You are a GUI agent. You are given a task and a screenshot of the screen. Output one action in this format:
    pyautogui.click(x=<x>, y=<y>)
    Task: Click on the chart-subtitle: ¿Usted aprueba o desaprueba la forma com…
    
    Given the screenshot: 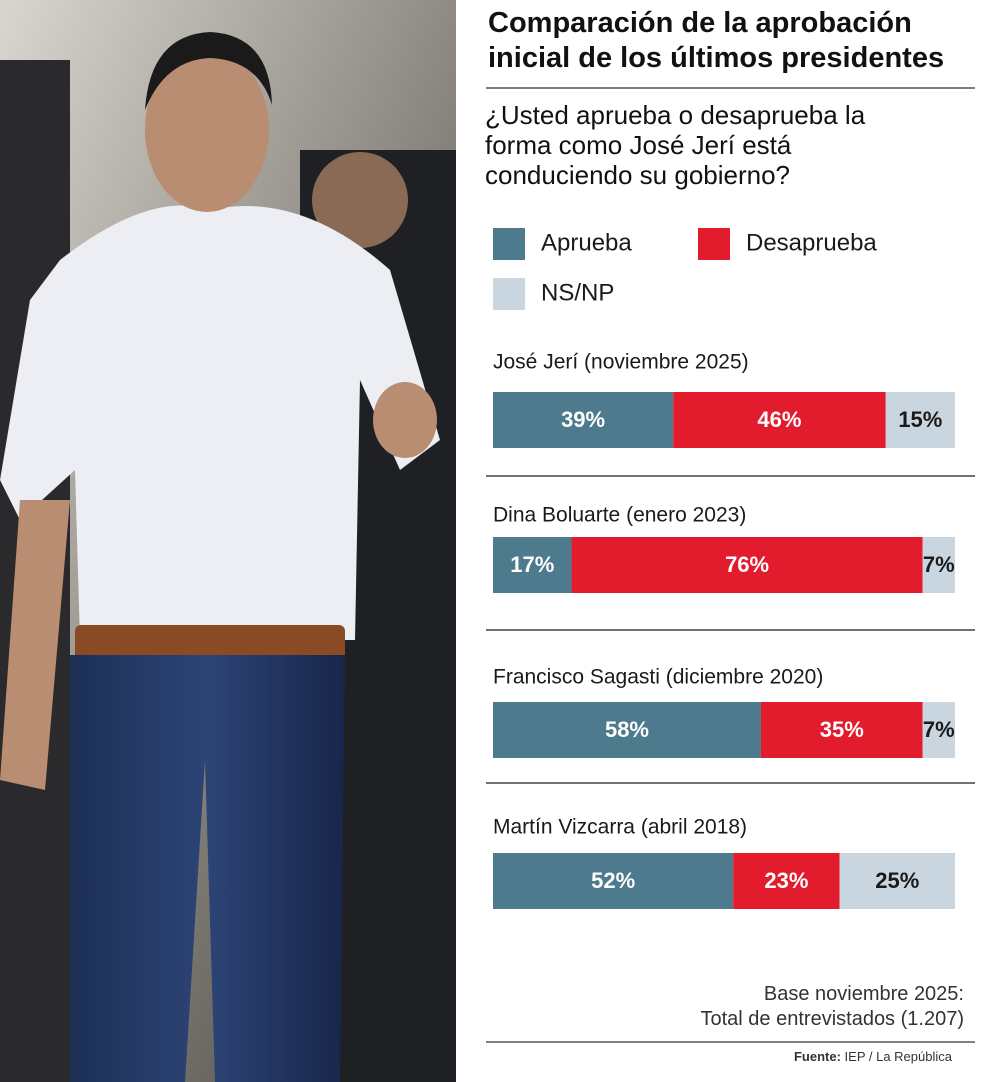 What is the action you would take?
    pyautogui.click(x=675, y=145)
    